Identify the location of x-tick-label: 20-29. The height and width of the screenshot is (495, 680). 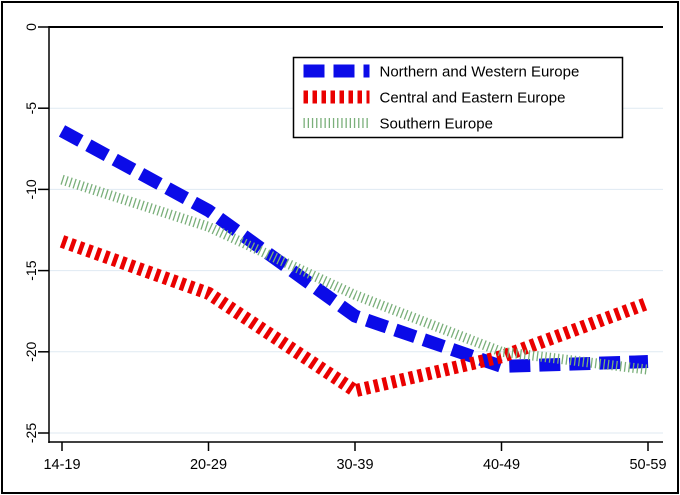
(208, 465).